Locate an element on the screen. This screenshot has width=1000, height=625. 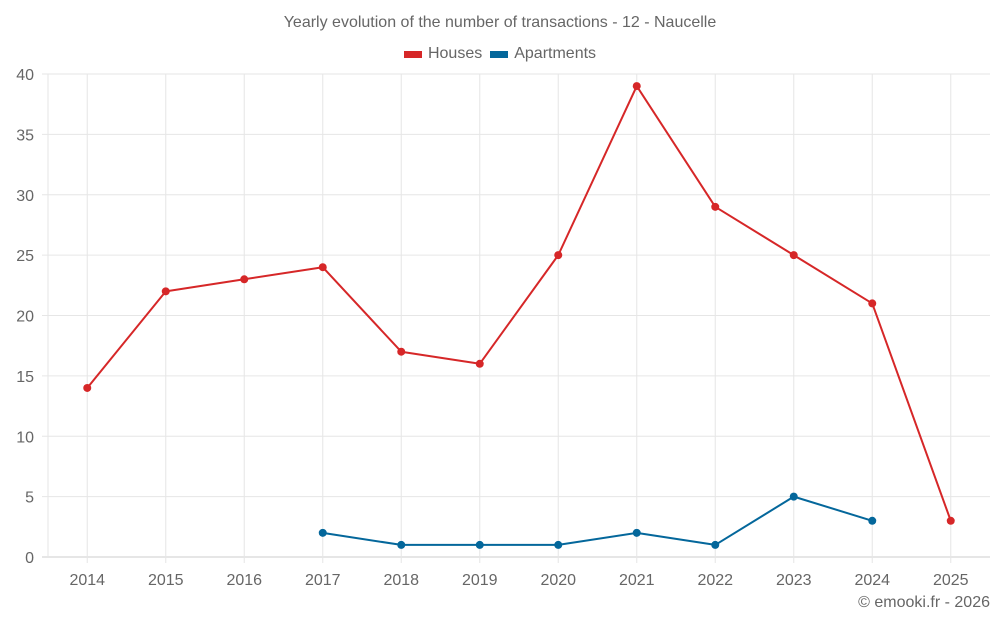
legend: Houses Apartments is located at coordinates (500, 54).